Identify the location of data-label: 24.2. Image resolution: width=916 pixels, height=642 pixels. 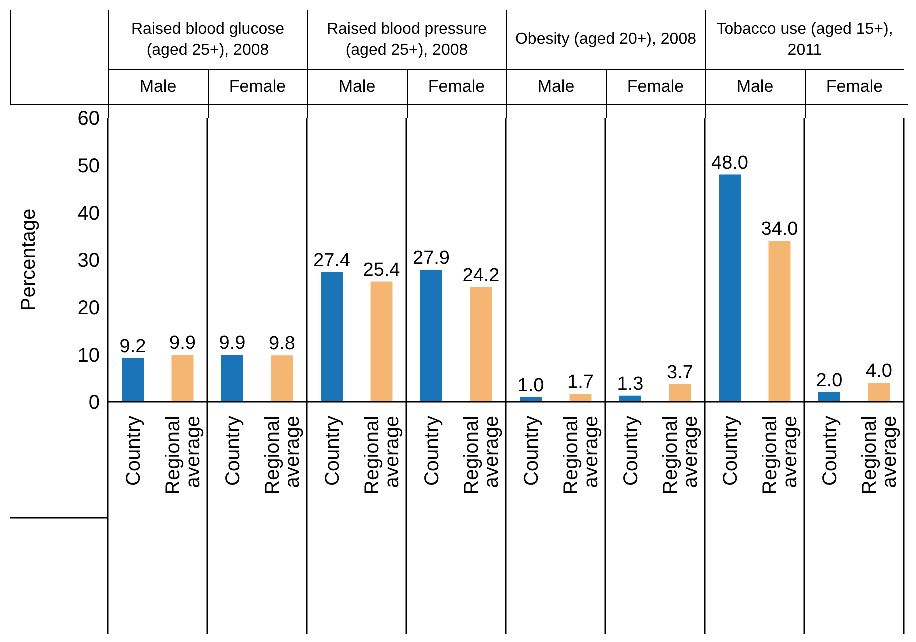
(481, 275).